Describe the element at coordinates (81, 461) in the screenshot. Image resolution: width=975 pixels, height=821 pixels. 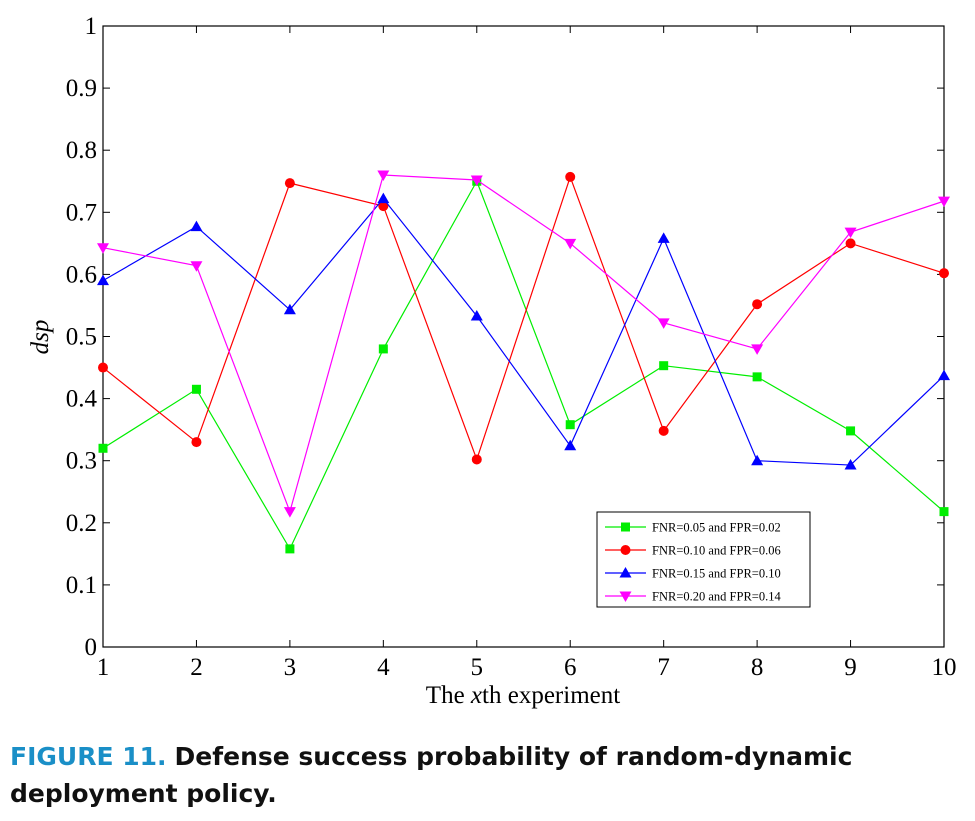
I see `y-tick-label: 0.3` at that location.